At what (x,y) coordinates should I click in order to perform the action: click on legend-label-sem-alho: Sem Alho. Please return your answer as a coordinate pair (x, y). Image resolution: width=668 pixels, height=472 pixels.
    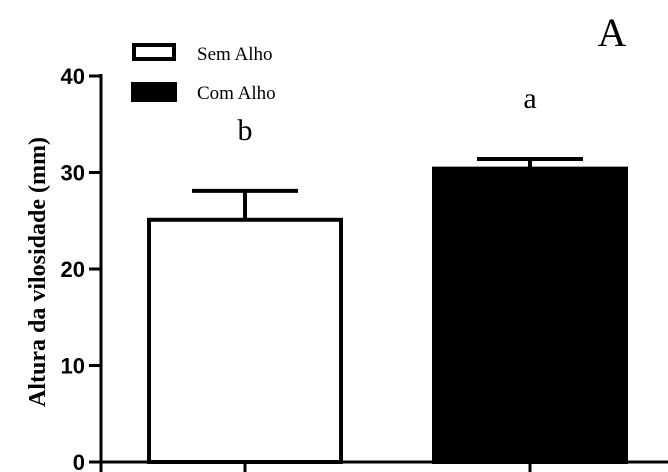
    Looking at the image, I should click on (234, 54).